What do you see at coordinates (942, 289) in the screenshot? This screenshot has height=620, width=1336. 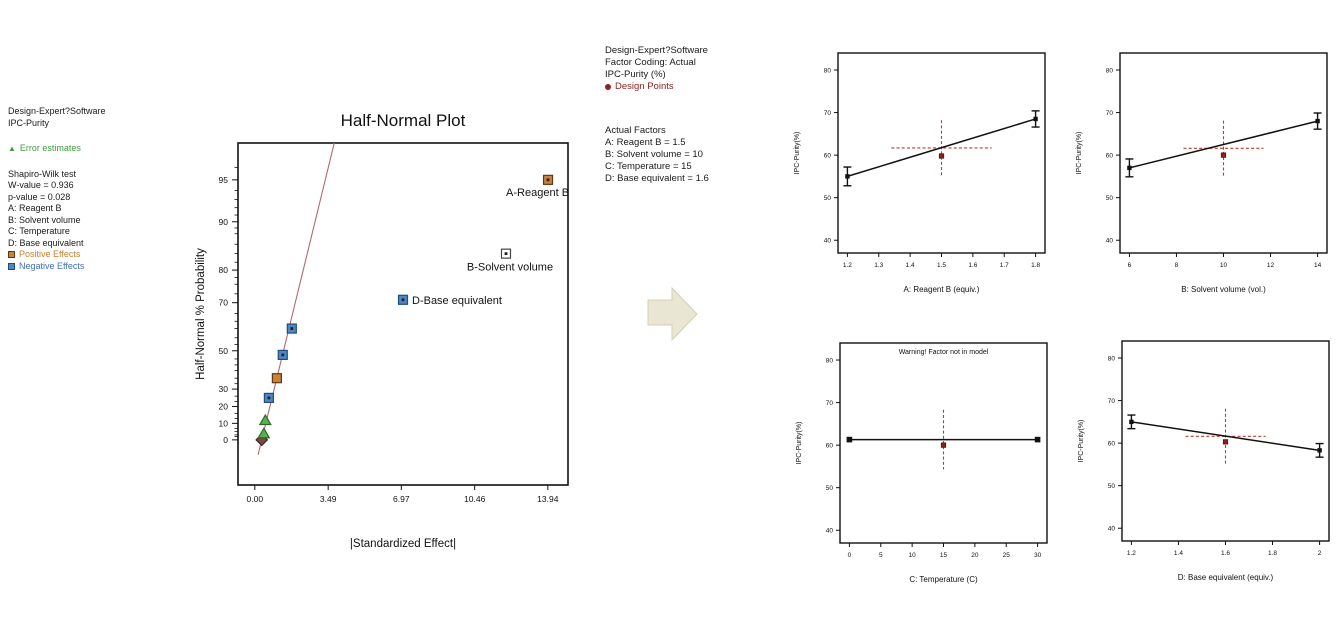 I see `svg-text: A: Reagent B (equiv.)` at bounding box center [942, 289].